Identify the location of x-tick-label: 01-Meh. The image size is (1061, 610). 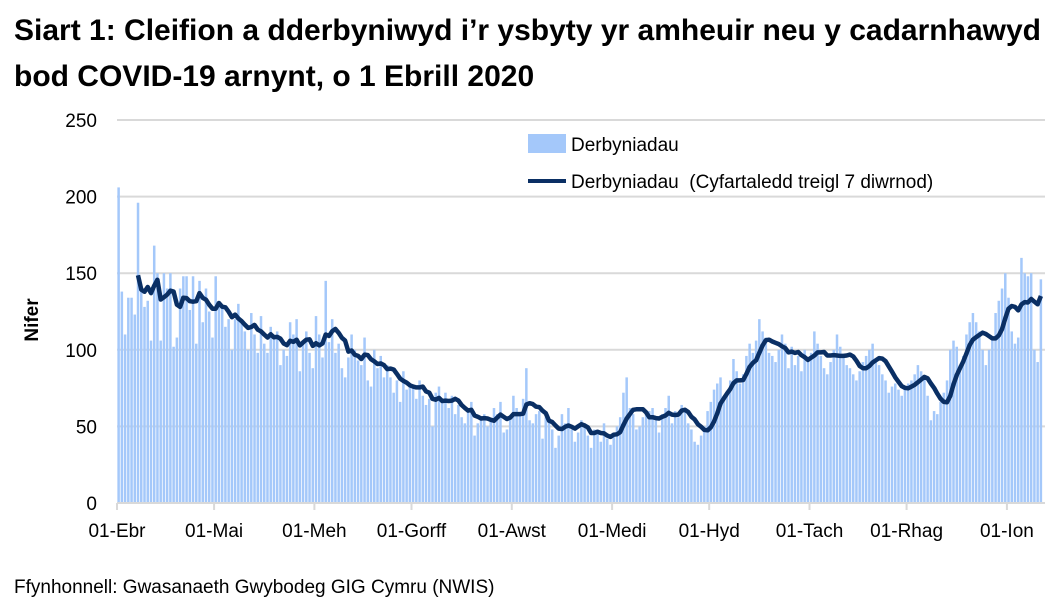
(314, 531).